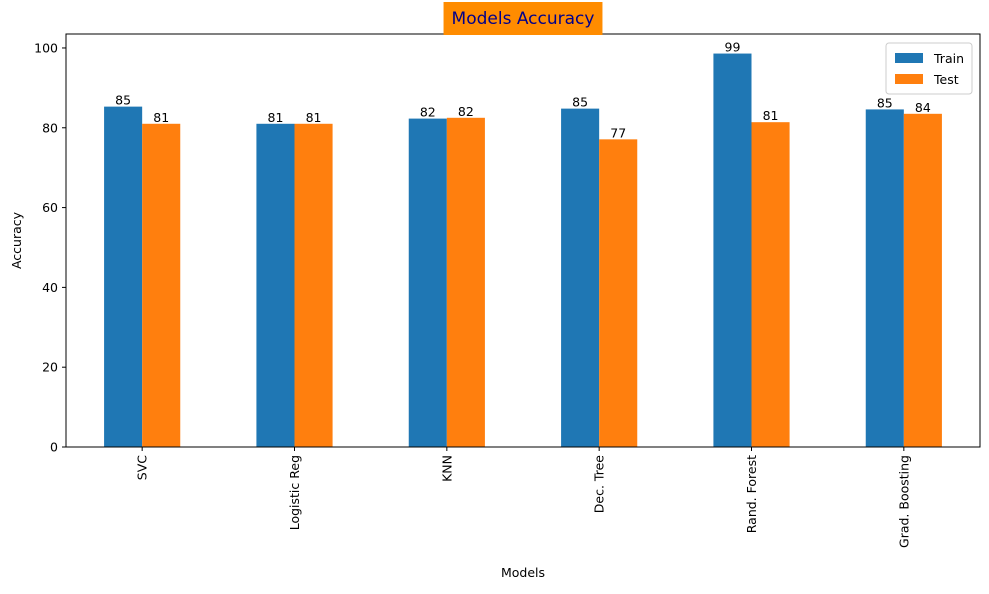 The width and height of the screenshot is (989, 594). What do you see at coordinates (523, 572) in the screenshot?
I see `x-axis-label: Models` at bounding box center [523, 572].